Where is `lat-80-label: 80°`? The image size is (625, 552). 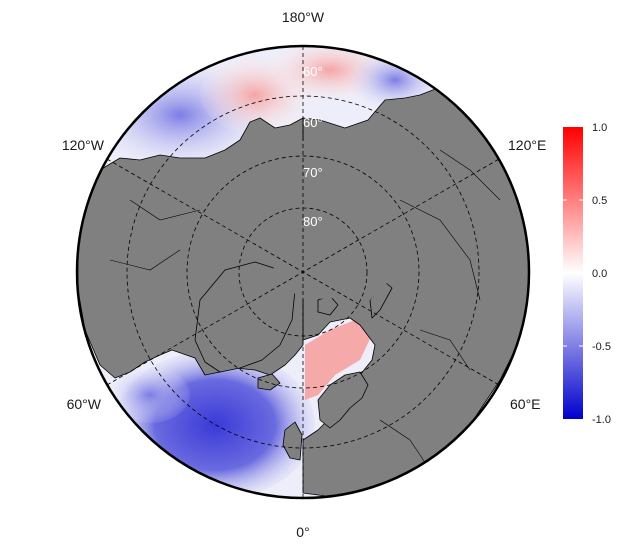
lat-80-label: 80° is located at coordinates (313, 221).